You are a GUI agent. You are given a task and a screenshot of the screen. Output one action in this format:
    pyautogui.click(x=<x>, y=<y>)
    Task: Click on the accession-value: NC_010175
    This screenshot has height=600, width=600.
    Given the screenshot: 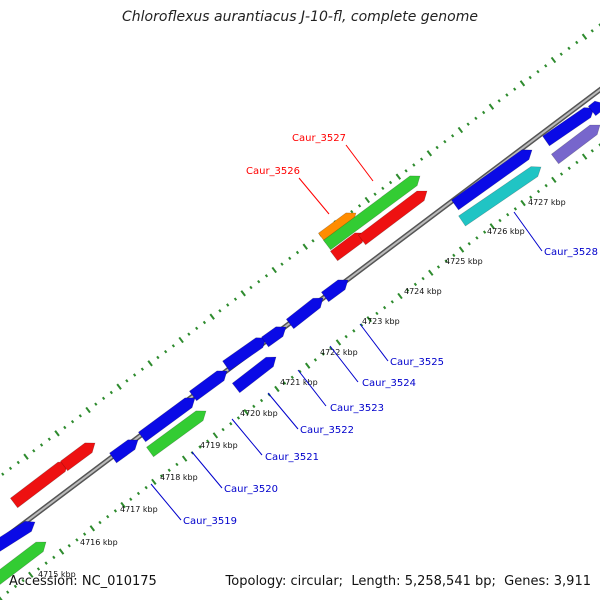 What is the action you would take?
    pyautogui.click(x=119, y=581)
    